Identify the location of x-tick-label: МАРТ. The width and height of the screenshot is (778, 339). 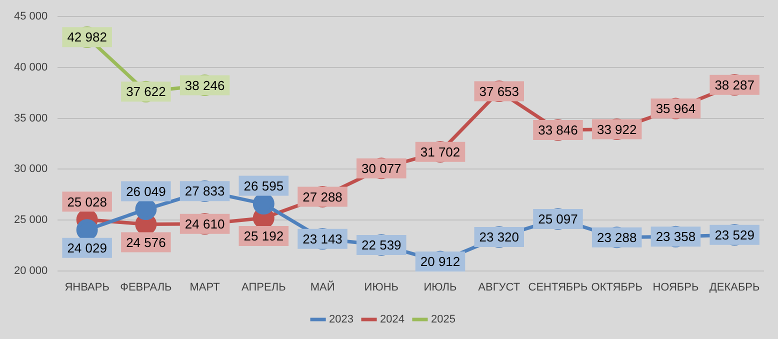
(205, 287).